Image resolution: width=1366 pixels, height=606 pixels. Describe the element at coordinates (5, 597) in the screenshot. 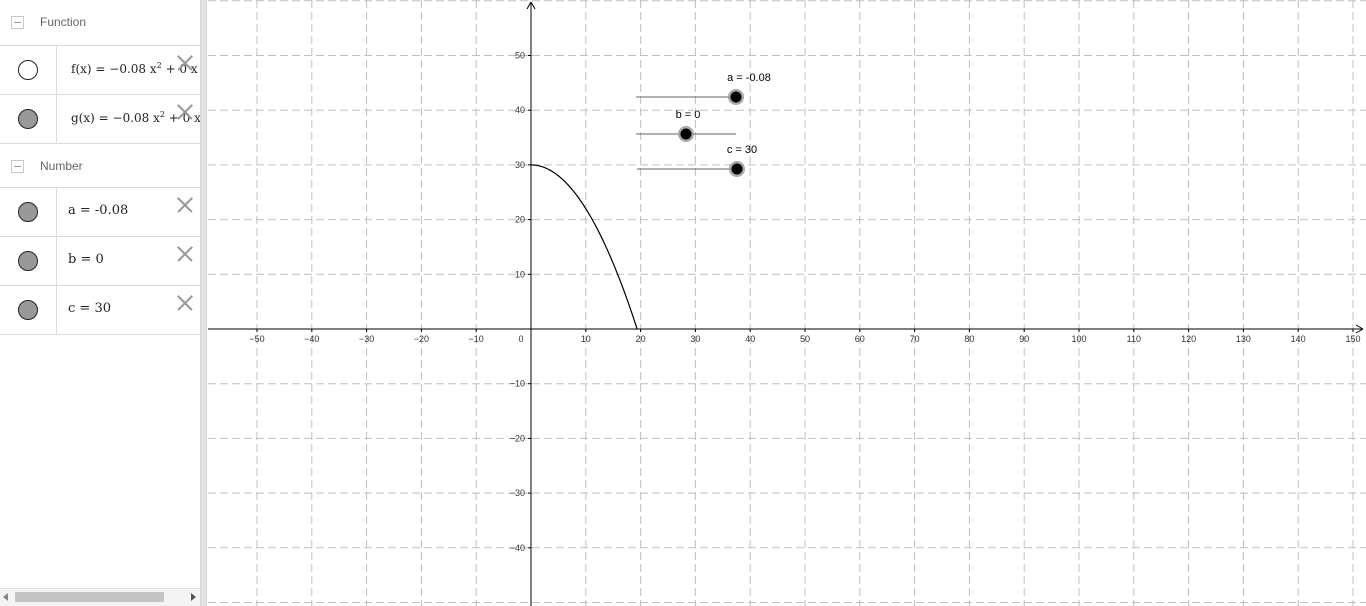

I see `scroll-left-arrow-icon` at that location.